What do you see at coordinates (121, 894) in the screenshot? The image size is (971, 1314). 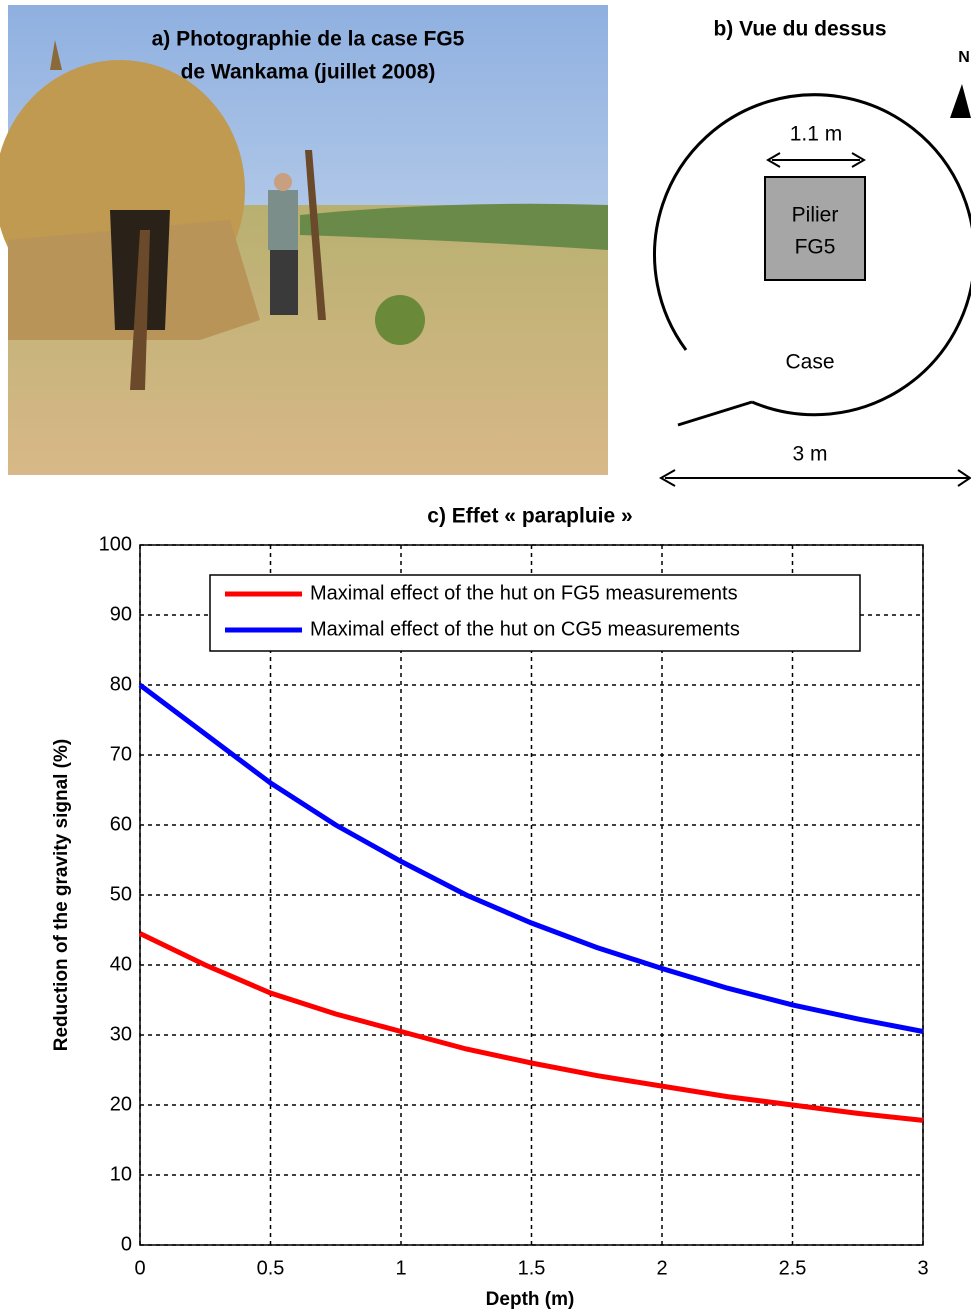 I see `y-tick-label: 50` at bounding box center [121, 894].